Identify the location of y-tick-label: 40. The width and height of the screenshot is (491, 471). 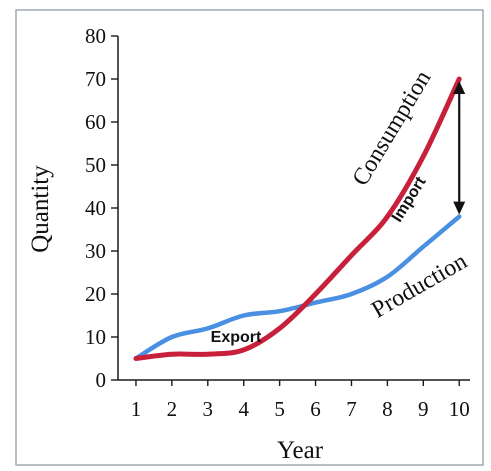
(95, 208).